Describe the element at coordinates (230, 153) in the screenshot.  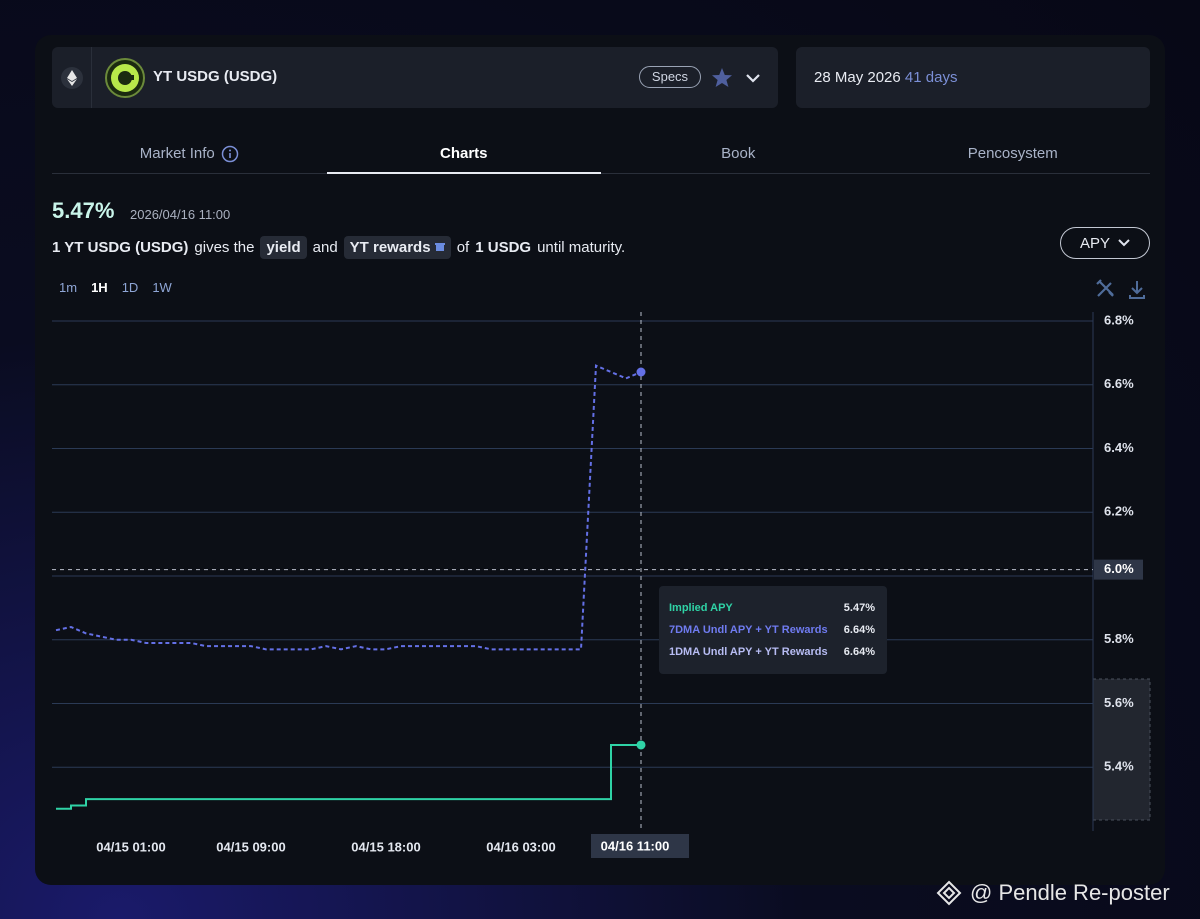
I see `info-icon` at that location.